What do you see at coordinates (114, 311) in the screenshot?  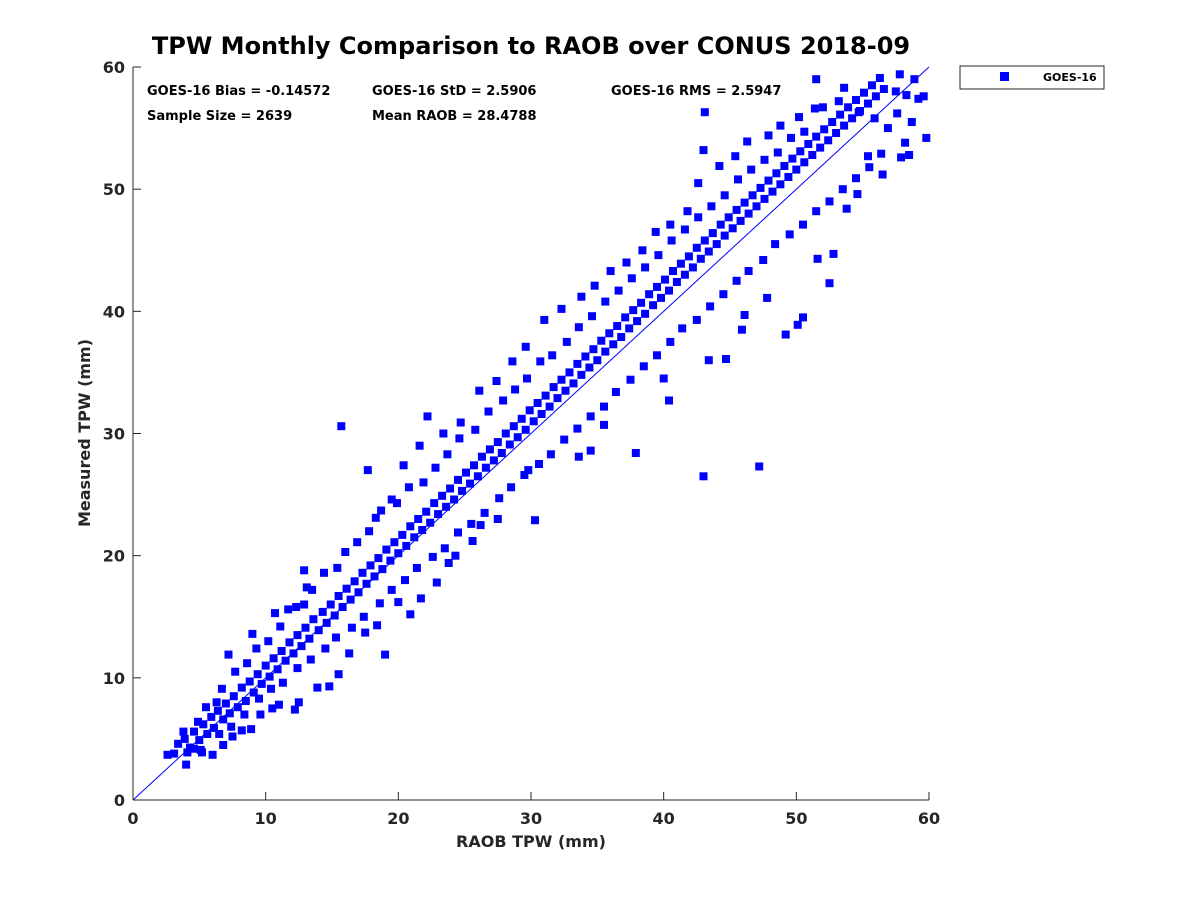 I see `y-tick-label: 40` at bounding box center [114, 311].